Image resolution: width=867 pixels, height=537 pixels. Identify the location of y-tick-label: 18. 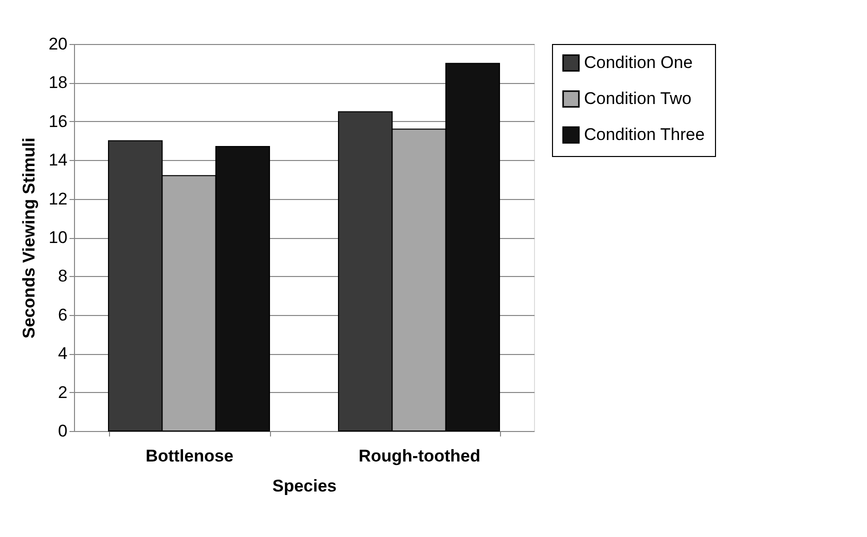
(58, 82).